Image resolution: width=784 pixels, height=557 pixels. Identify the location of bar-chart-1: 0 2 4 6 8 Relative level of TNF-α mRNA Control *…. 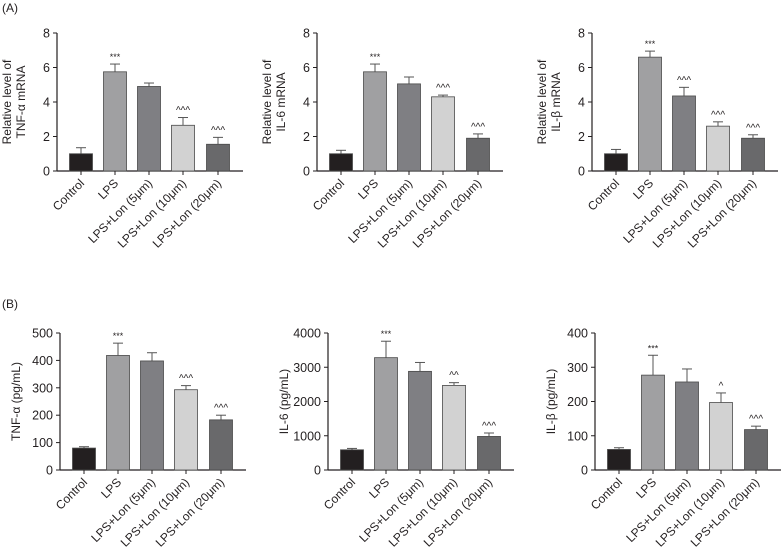
(121, 139).